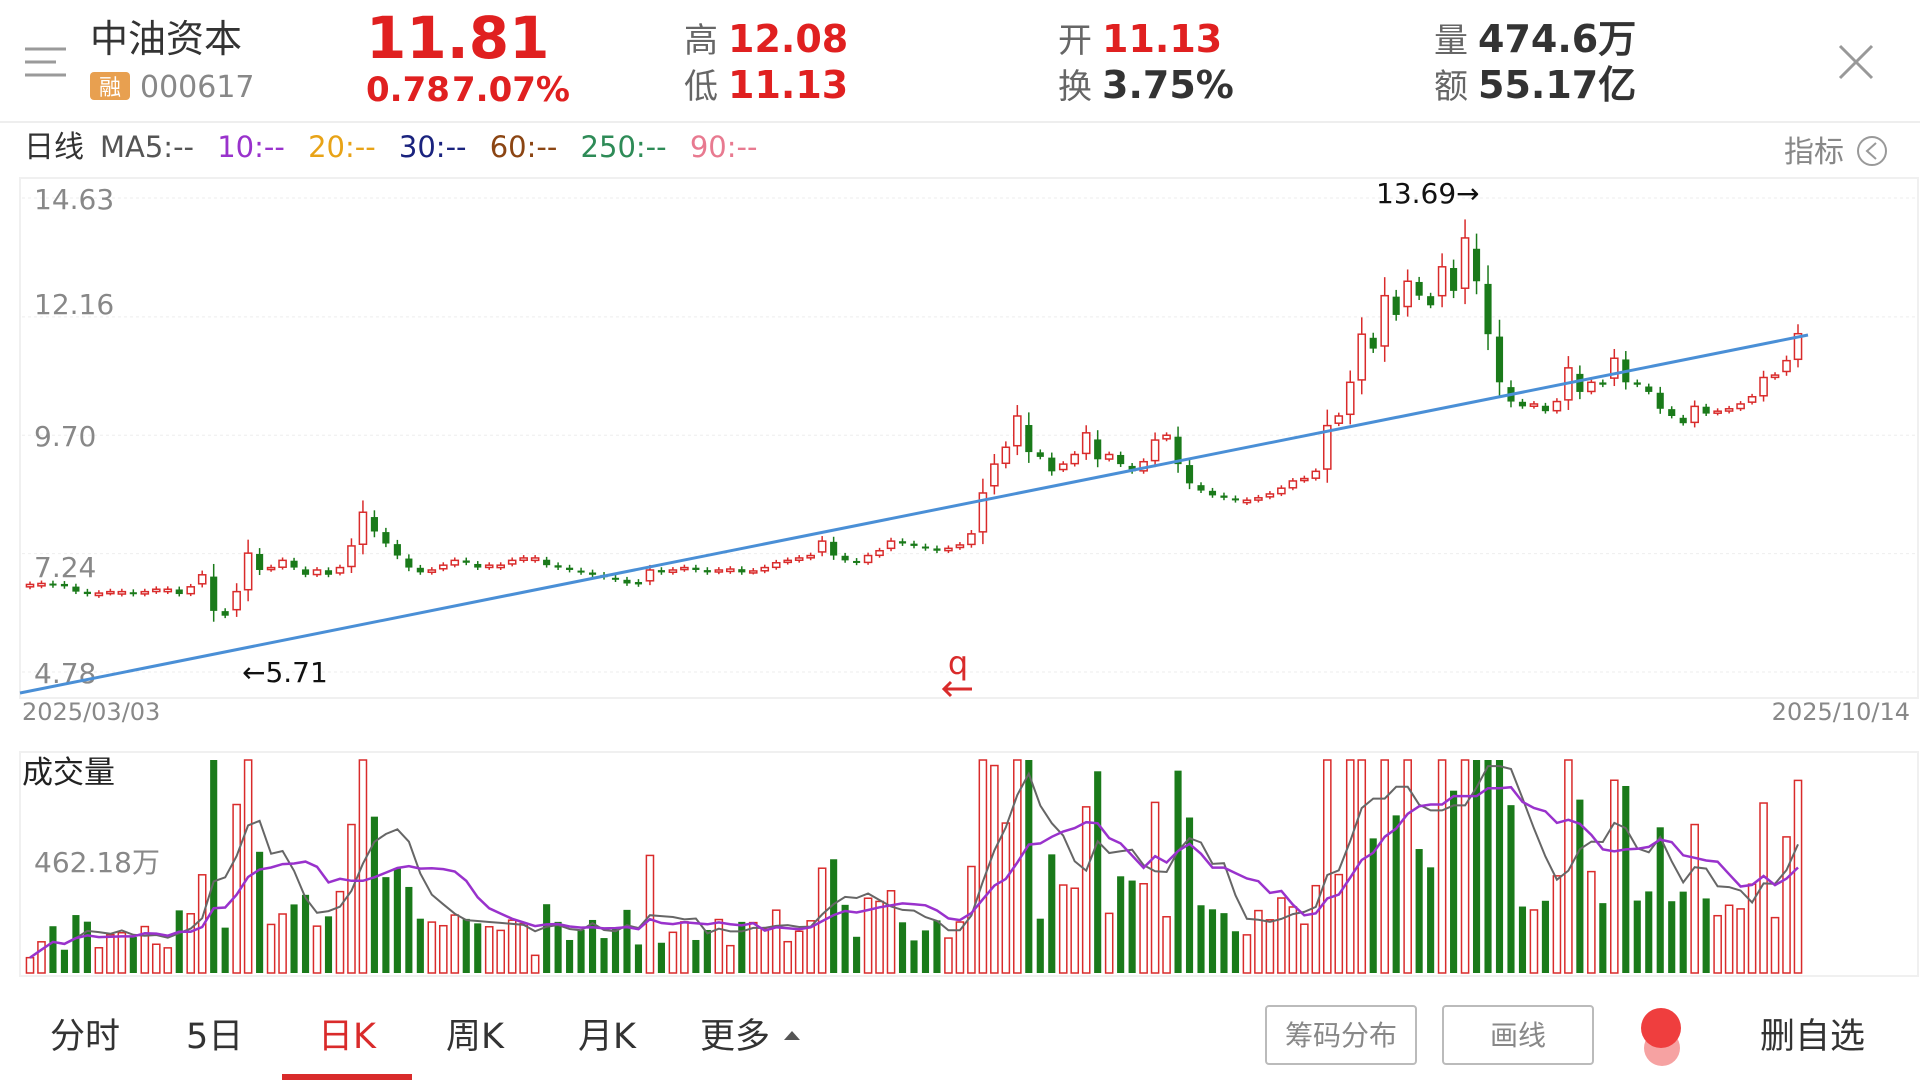  Describe the element at coordinates (750, 1037) in the screenshot. I see `tab-more: 更多` at that location.